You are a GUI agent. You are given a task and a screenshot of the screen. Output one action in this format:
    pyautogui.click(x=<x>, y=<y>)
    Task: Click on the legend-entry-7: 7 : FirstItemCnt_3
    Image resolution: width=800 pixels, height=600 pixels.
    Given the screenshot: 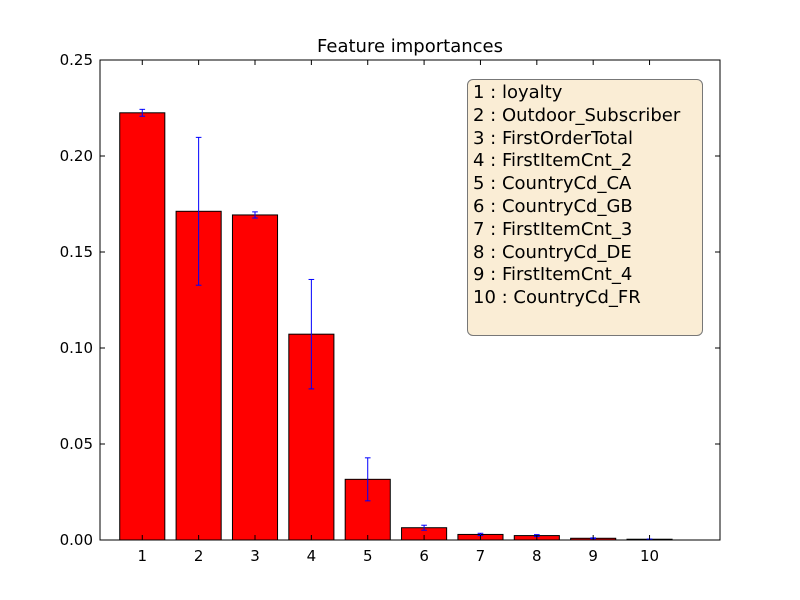 What is the action you would take?
    pyautogui.click(x=553, y=229)
    